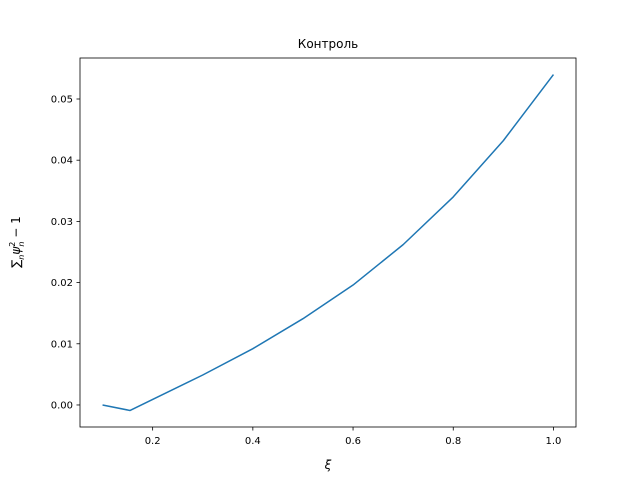 The height and width of the screenshot is (480, 640). What do you see at coordinates (62, 283) in the screenshot?
I see `y-tick-label: 0.02` at bounding box center [62, 283].